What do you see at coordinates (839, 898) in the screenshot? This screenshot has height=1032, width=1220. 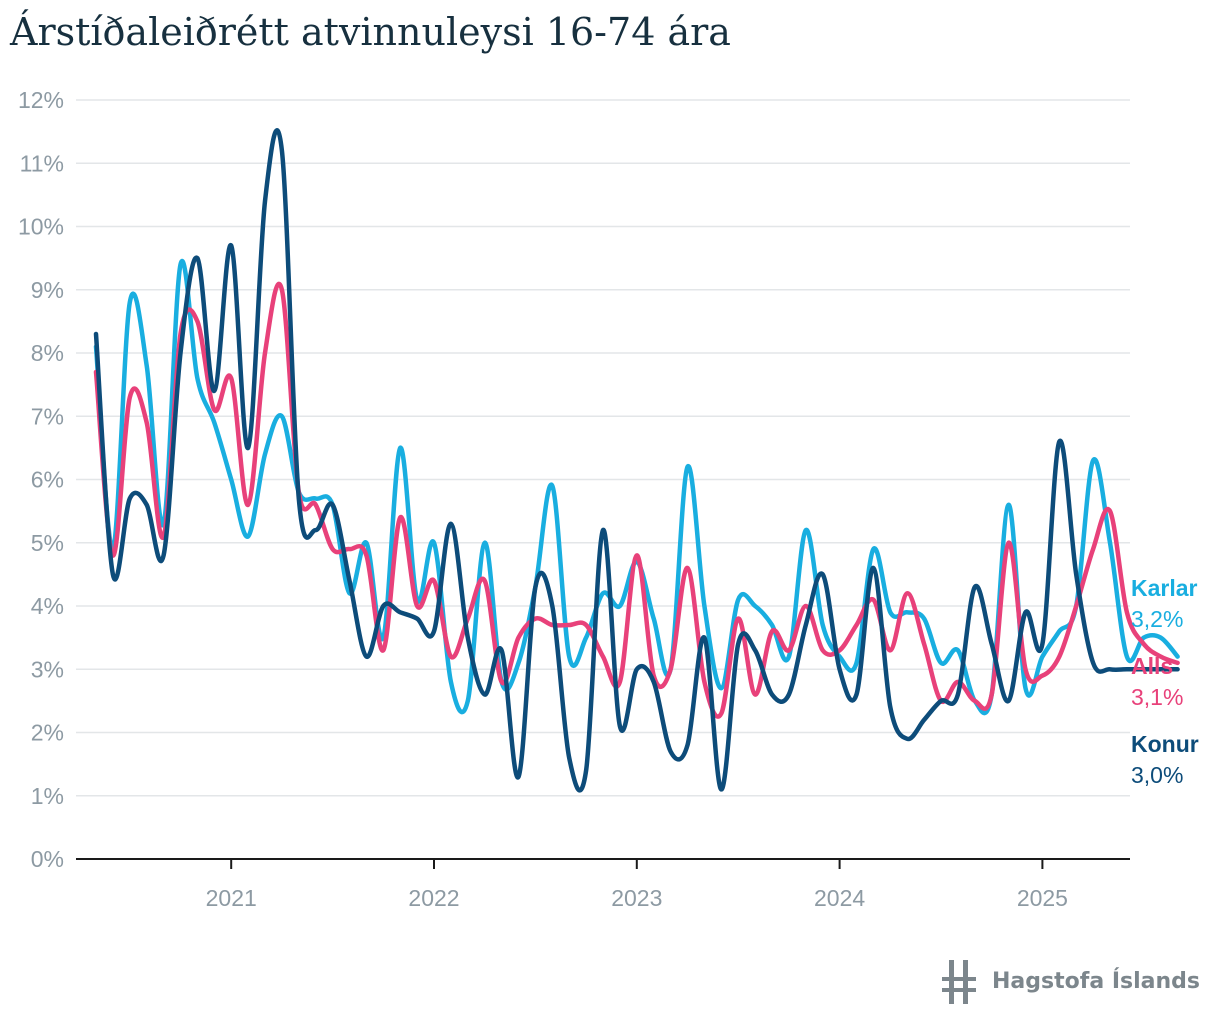 I see `x-tick-label: 2024` at bounding box center [839, 898].